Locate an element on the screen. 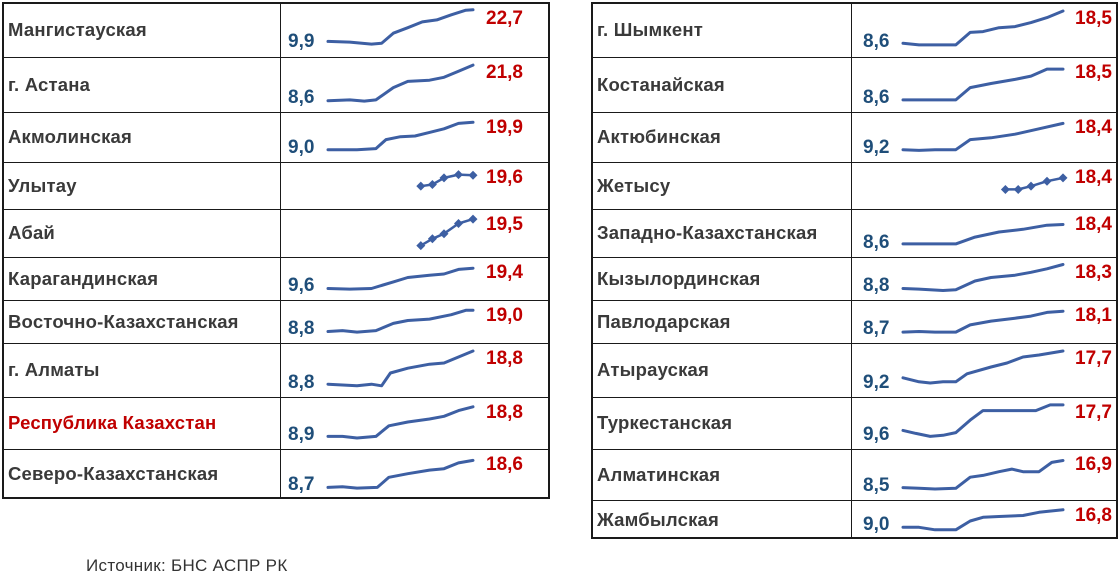 Image resolution: width=1120 pixels, height=587 pixels. start-value: 8,9 is located at coordinates (301, 434).